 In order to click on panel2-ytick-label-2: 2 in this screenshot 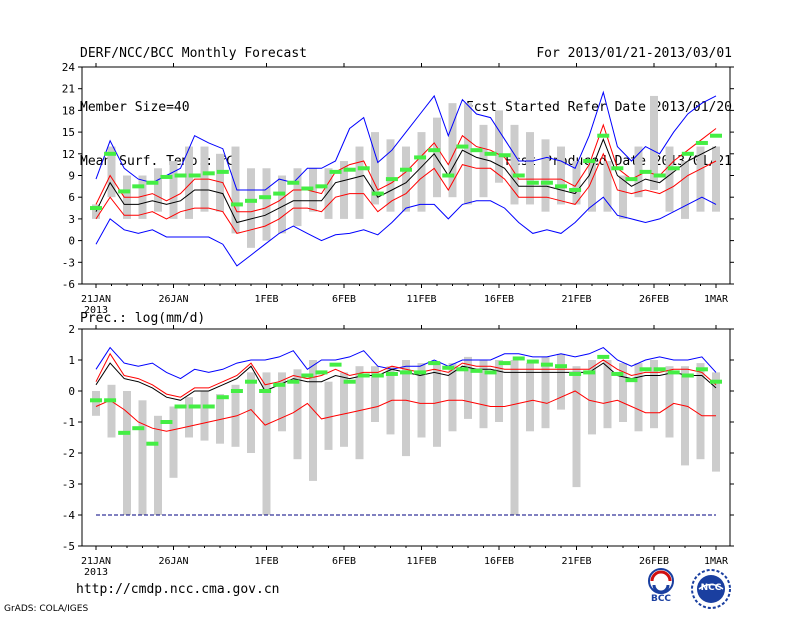, I will do `click(71, 329)`.